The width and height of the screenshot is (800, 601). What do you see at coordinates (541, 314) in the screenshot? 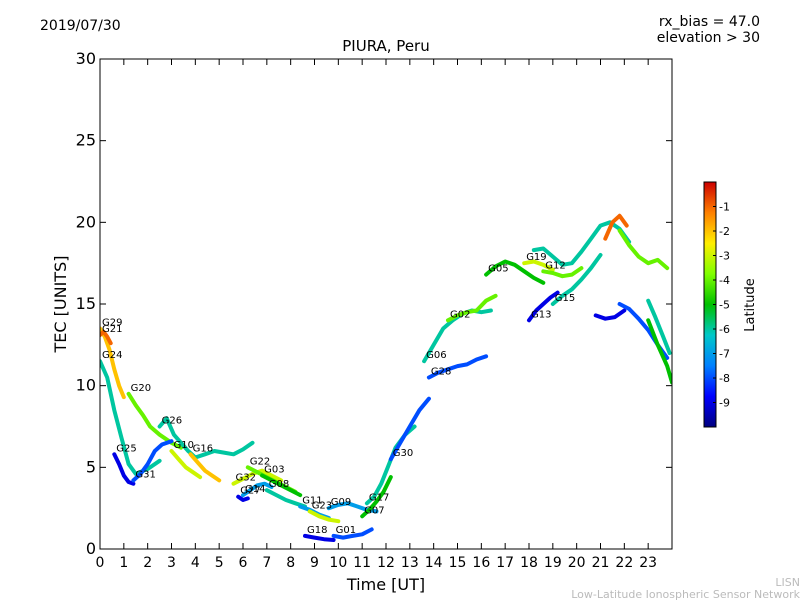
I see `series-label-g13: G13` at bounding box center [541, 314].